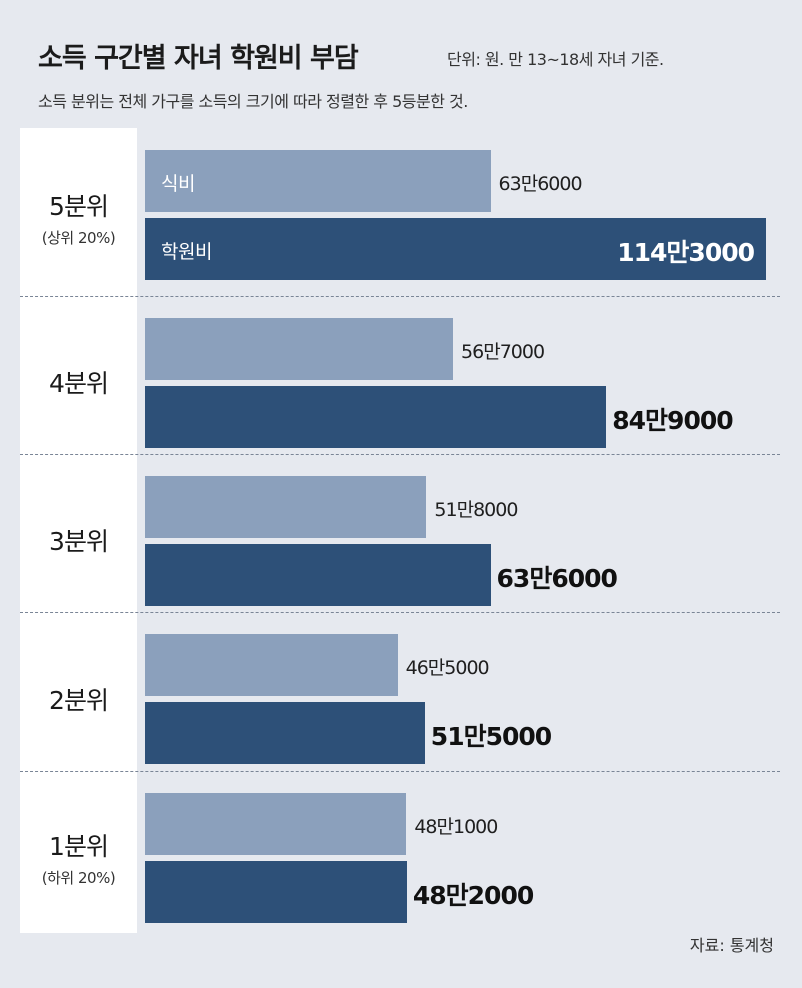 This screenshot has width=802, height=988. Describe the element at coordinates (557, 578) in the screenshot. I see `value-label-education: 63만6000` at that location.